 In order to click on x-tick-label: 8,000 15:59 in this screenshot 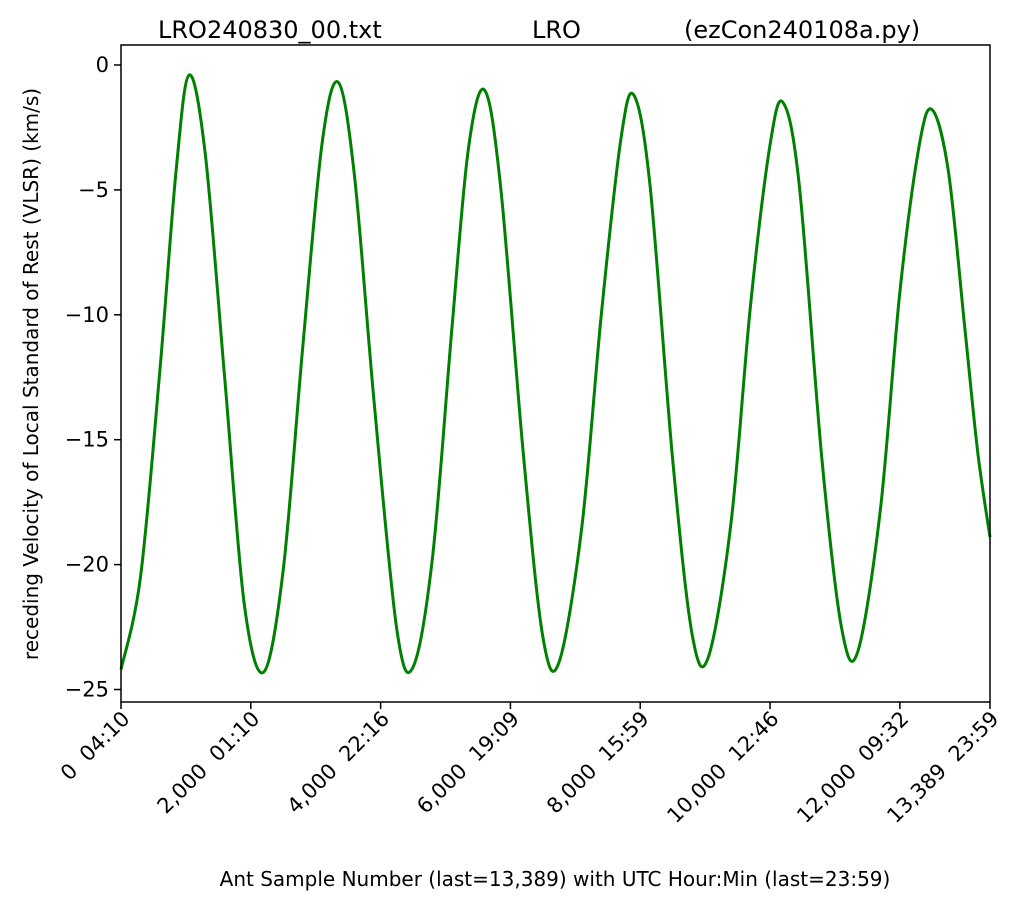, I will do `click(598, 763)`.